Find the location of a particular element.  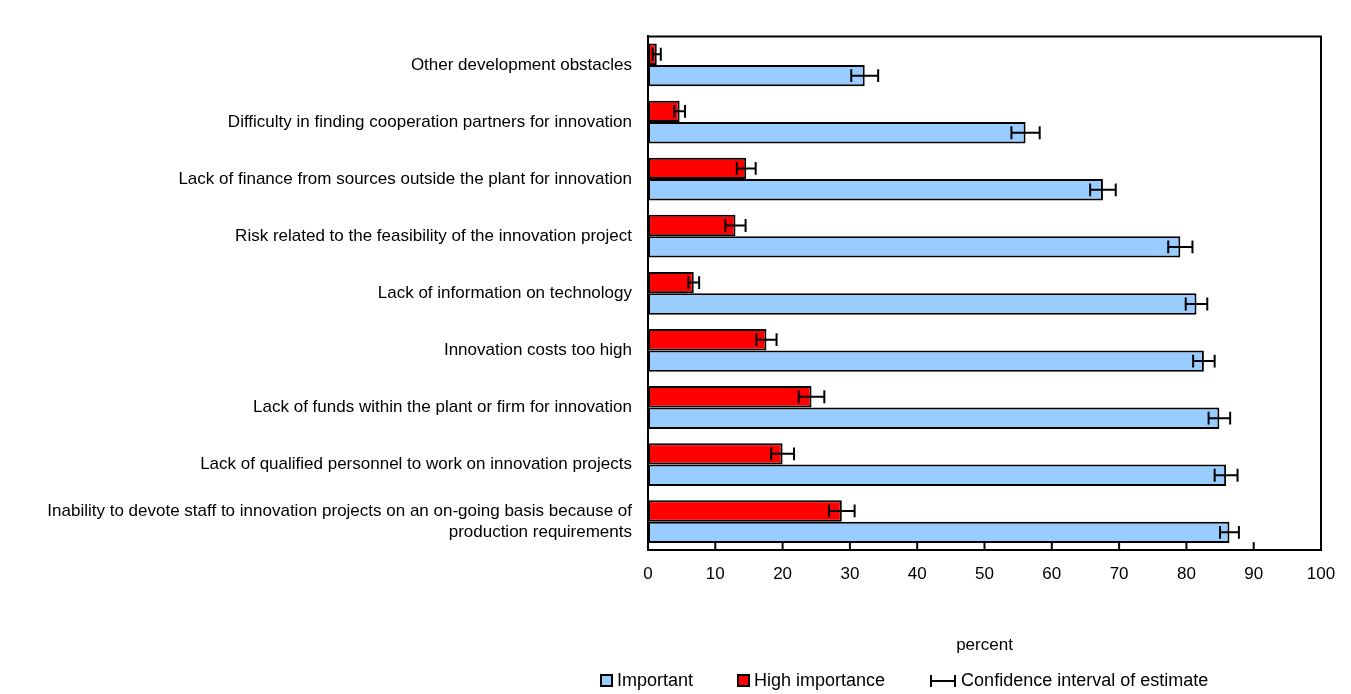

x-tick-label: 10 is located at coordinates (715, 574).